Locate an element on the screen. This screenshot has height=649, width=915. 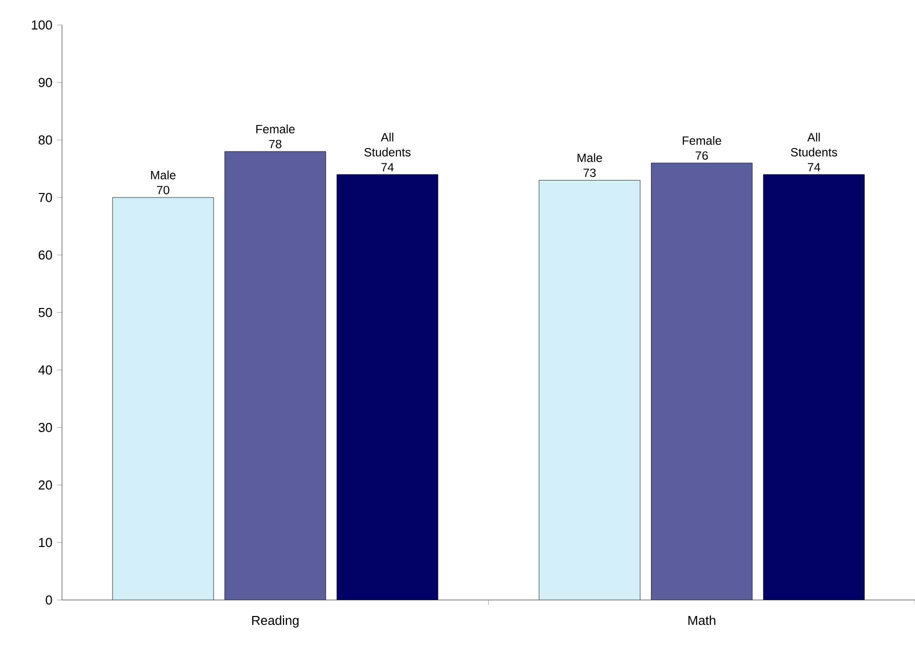
y-tick-label: 100 is located at coordinates (42, 25).